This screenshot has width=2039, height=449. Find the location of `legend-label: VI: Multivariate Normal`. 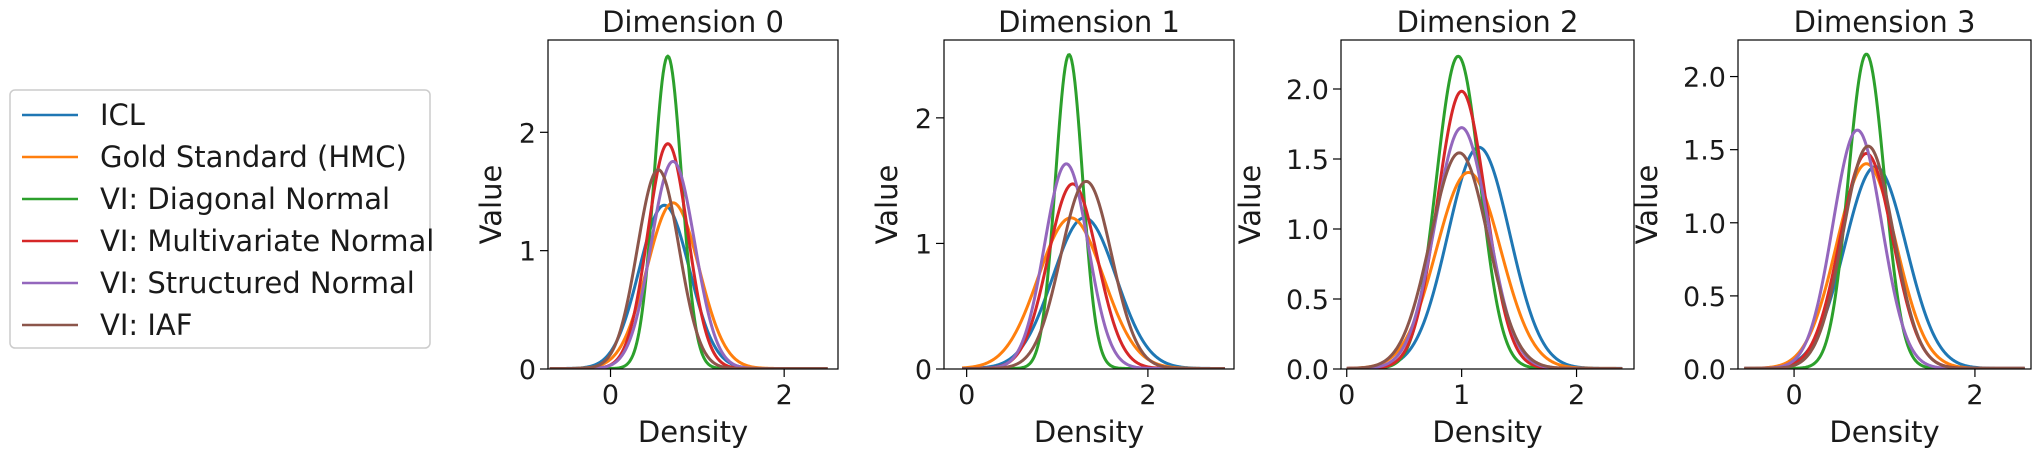

legend-label: VI: Multivariate Normal is located at coordinates (267, 241).